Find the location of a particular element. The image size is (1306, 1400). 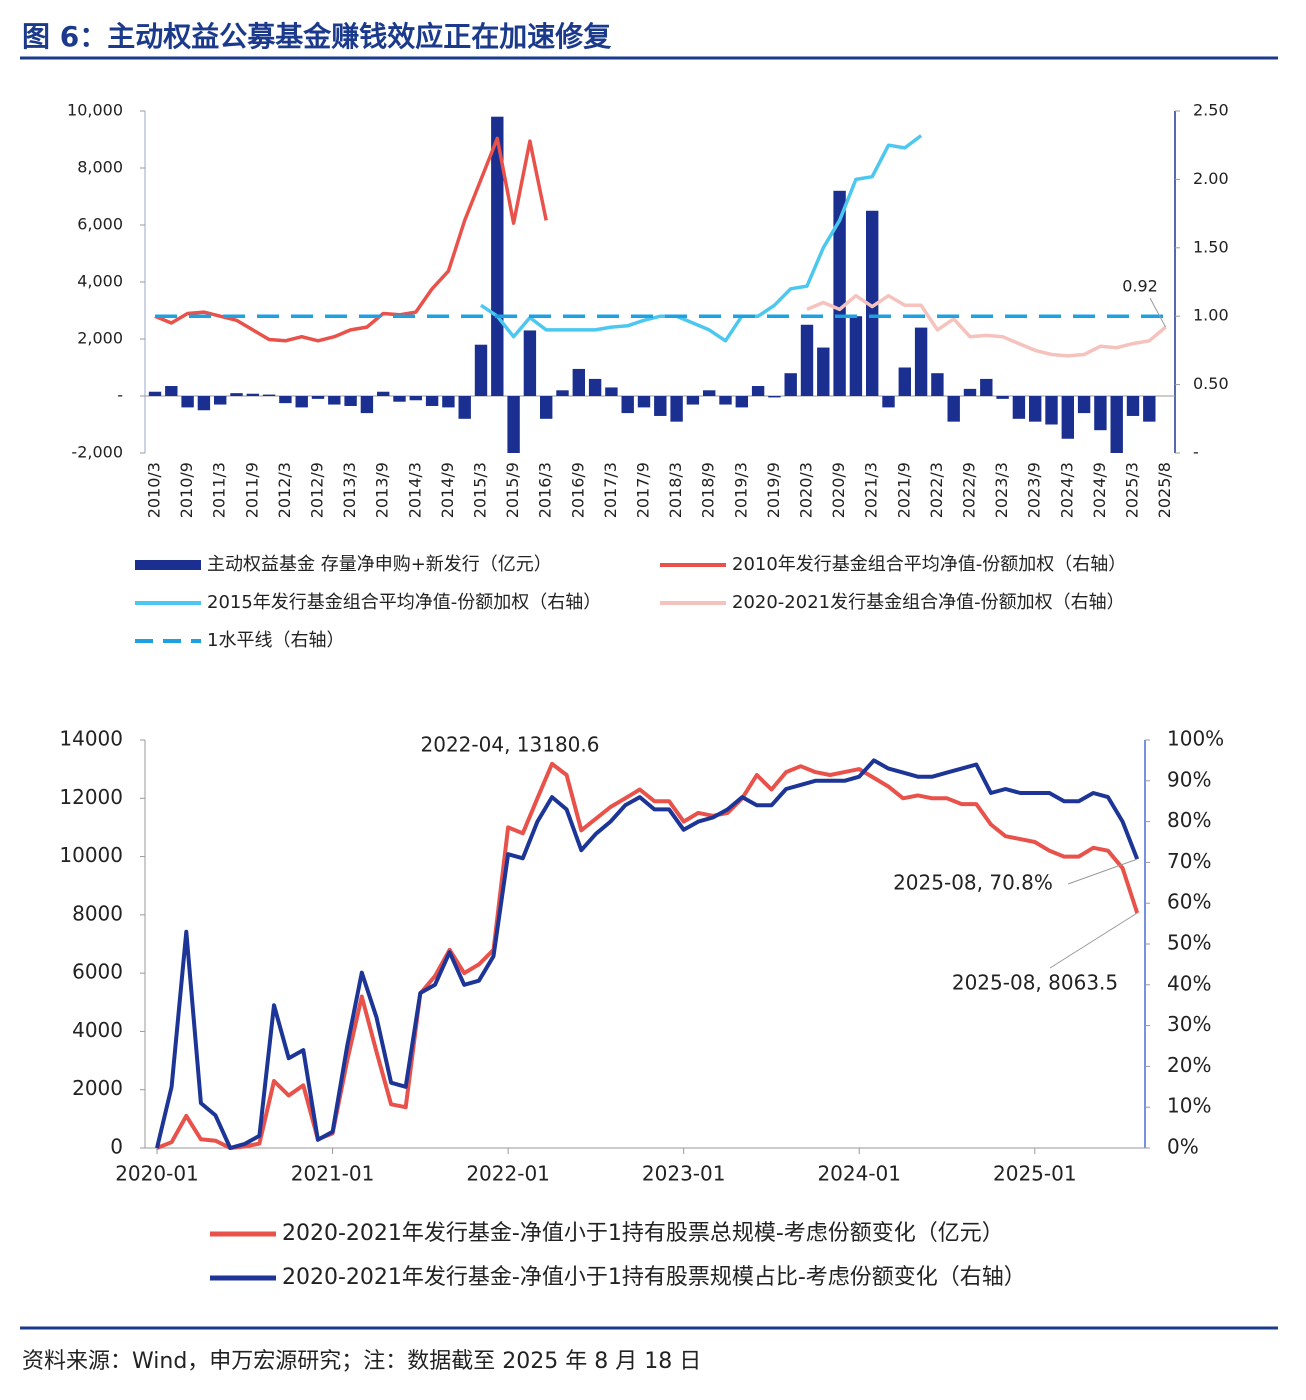

x-tick-label: 2022/9 is located at coordinates (969, 490).